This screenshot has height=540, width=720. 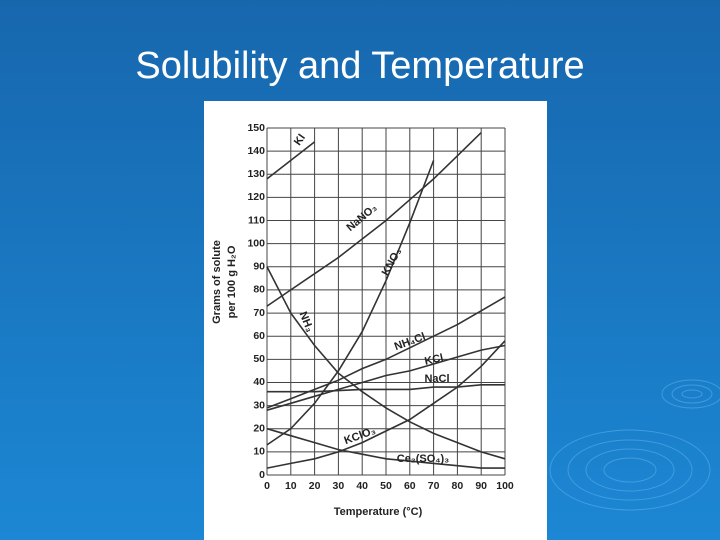 What do you see at coordinates (267, 486) in the screenshot?
I see `x-tick-label: 0` at bounding box center [267, 486].